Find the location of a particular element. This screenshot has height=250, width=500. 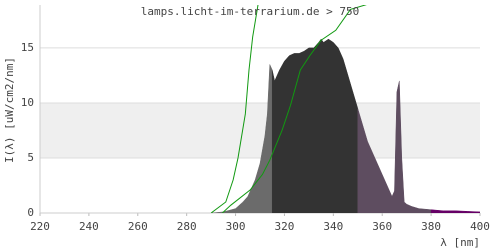

x-tick-label: 320 is located at coordinates (285, 226).